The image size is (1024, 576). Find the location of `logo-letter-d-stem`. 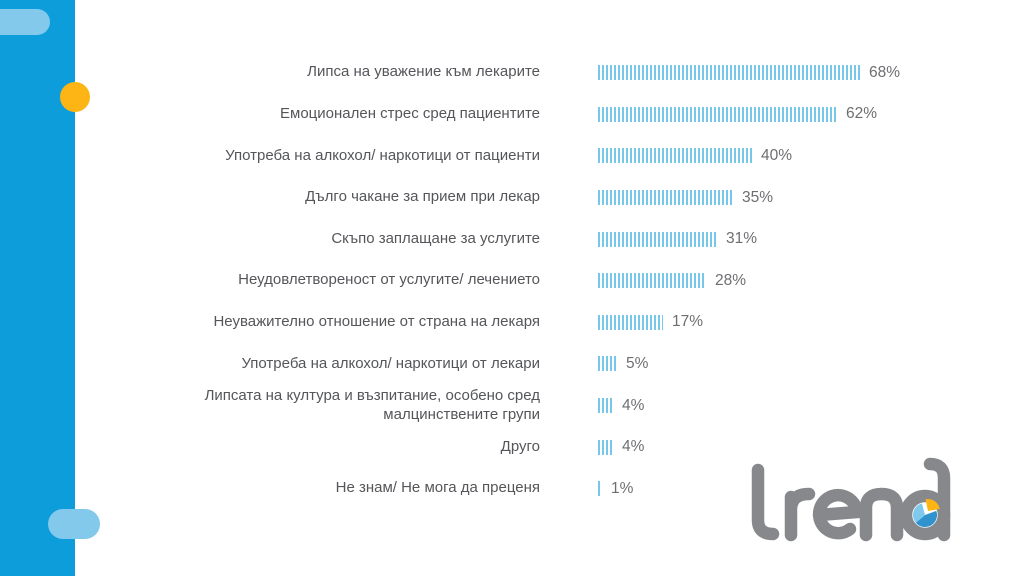

logo-letter-d-stem is located at coordinates (937, 499).